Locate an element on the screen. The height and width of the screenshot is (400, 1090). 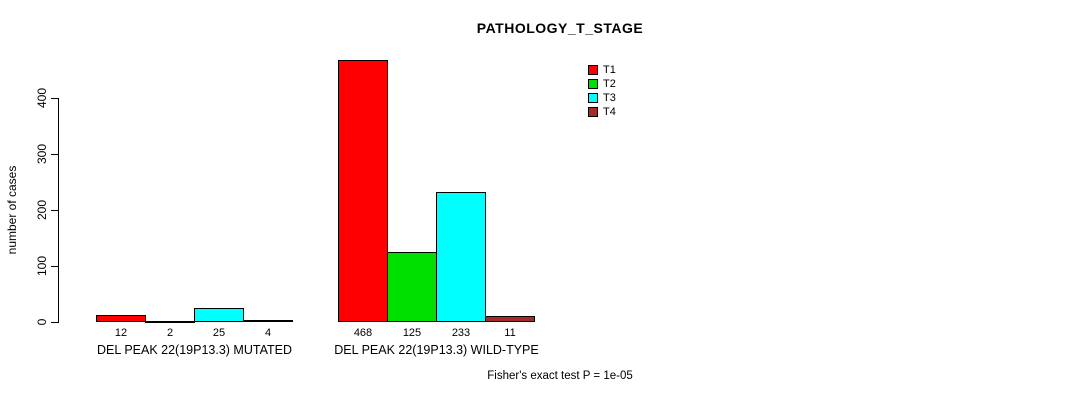
bar-value-label: 12 is located at coordinates (121, 333).